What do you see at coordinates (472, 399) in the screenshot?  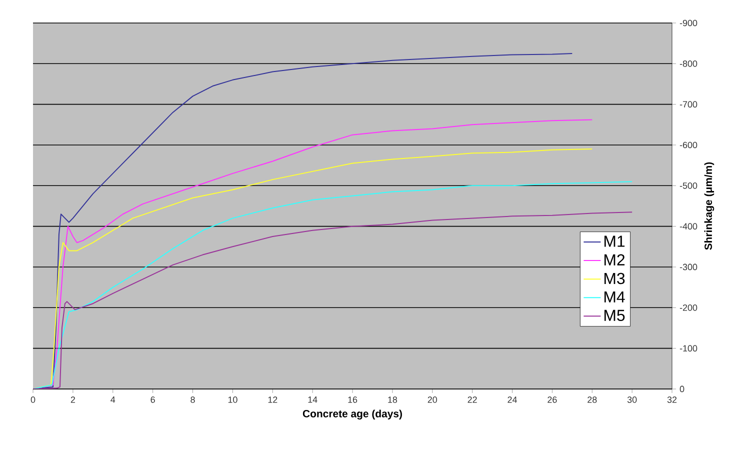 I see `x-tick-label: 22` at bounding box center [472, 399].